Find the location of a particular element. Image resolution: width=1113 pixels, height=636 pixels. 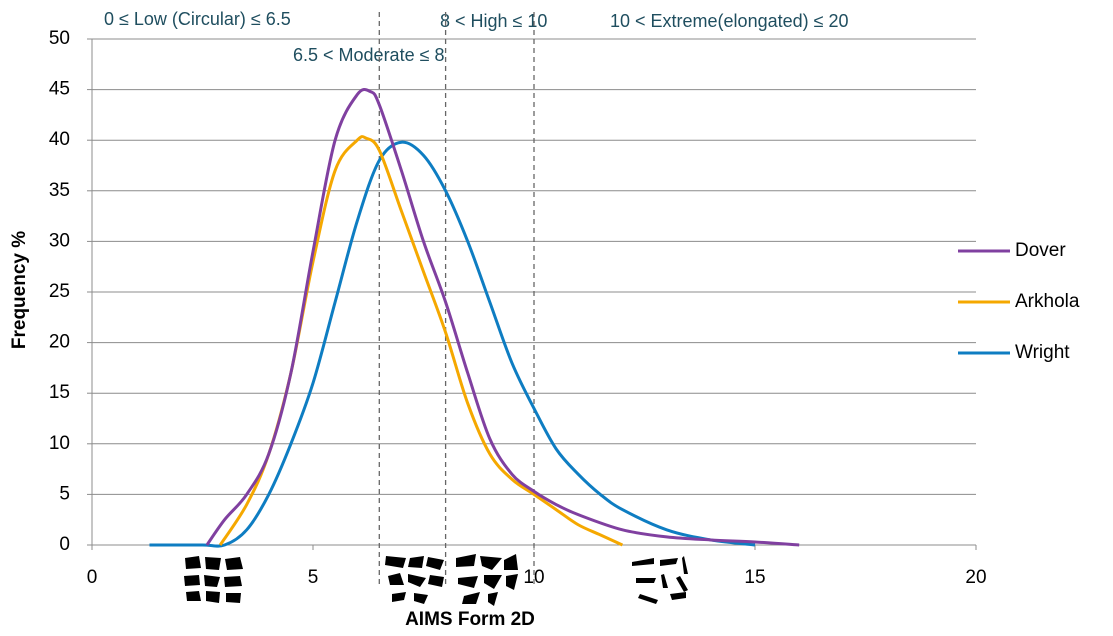

y-tick-label: 50 is located at coordinates (59, 38).